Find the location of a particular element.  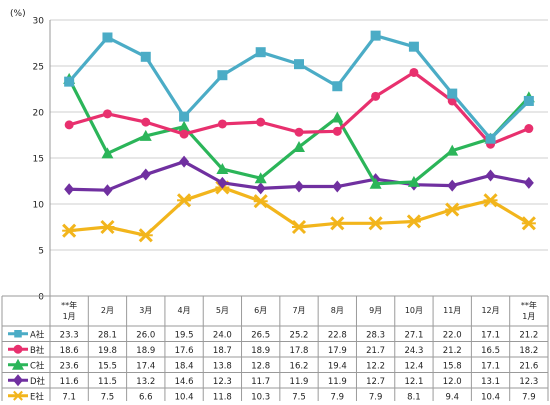

legend-label: A社 is located at coordinates (37, 334).